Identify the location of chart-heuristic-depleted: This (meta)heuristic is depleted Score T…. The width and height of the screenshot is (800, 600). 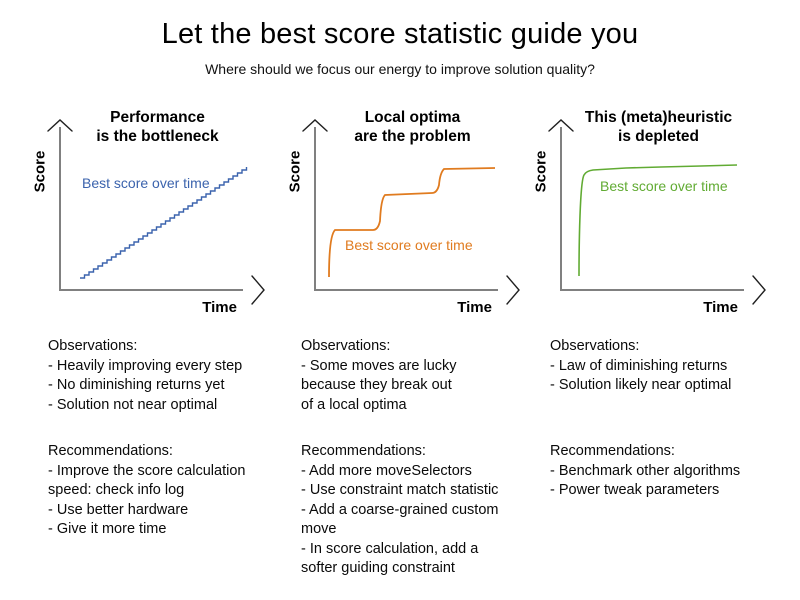
(654, 217).